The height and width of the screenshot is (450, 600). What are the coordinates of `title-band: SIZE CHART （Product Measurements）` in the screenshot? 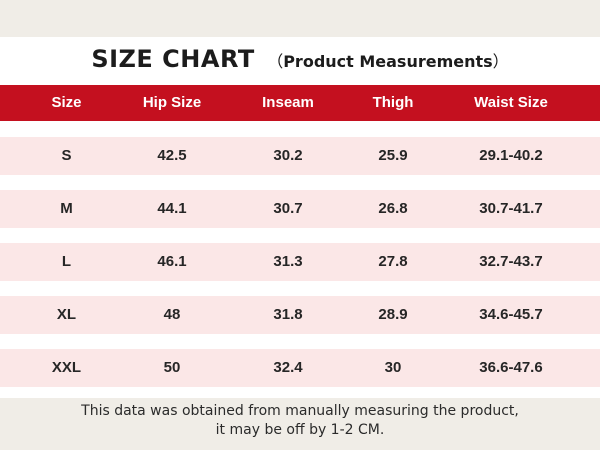 It's located at (300, 61).